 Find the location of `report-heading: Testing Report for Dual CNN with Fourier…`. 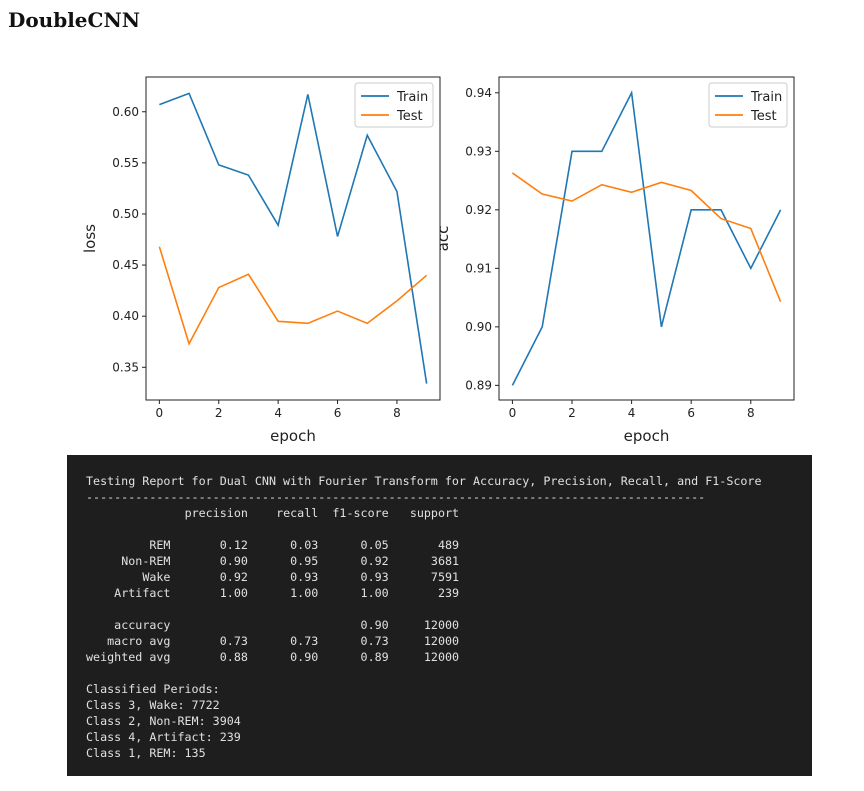

report-heading: Testing Report for Dual CNN with Fourier… is located at coordinates (424, 481).